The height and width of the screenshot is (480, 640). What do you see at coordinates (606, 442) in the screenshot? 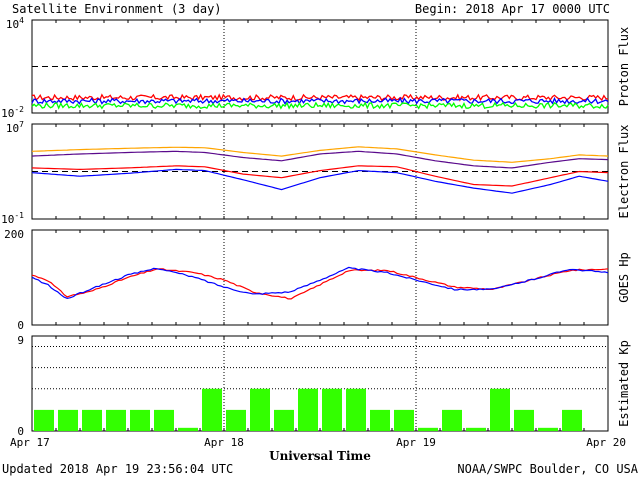
I see `x-tick-label: Apr 20` at bounding box center [606, 442].